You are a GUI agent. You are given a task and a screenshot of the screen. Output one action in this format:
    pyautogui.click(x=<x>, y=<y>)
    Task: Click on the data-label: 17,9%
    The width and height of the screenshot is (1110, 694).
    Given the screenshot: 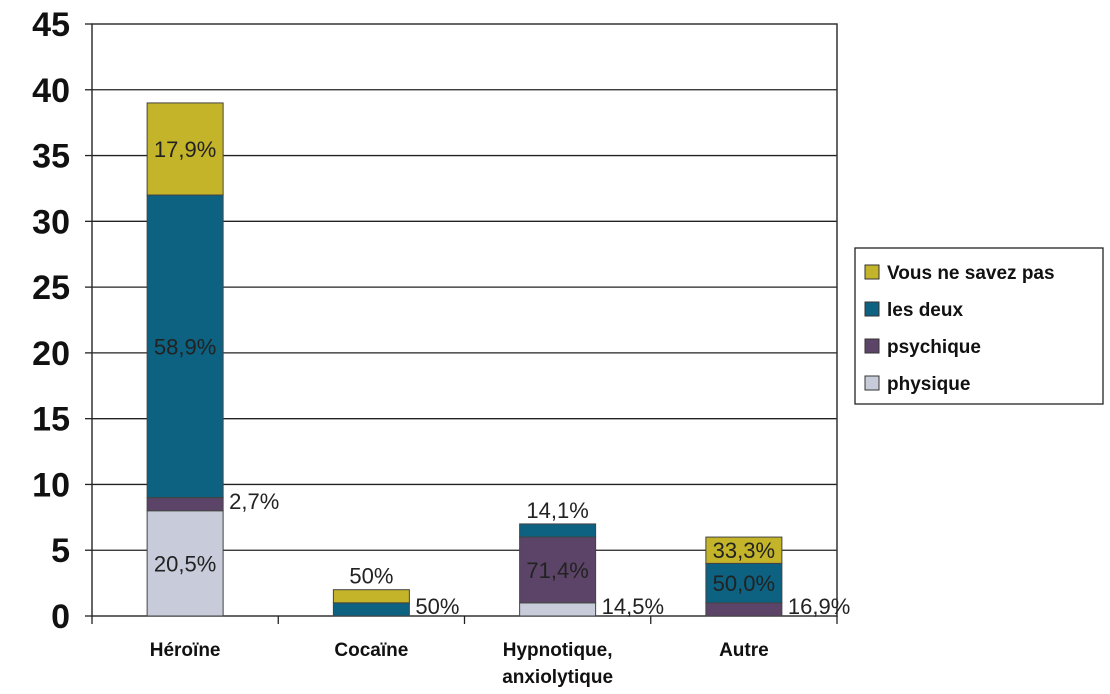 What is the action you would take?
    pyautogui.click(x=185, y=149)
    